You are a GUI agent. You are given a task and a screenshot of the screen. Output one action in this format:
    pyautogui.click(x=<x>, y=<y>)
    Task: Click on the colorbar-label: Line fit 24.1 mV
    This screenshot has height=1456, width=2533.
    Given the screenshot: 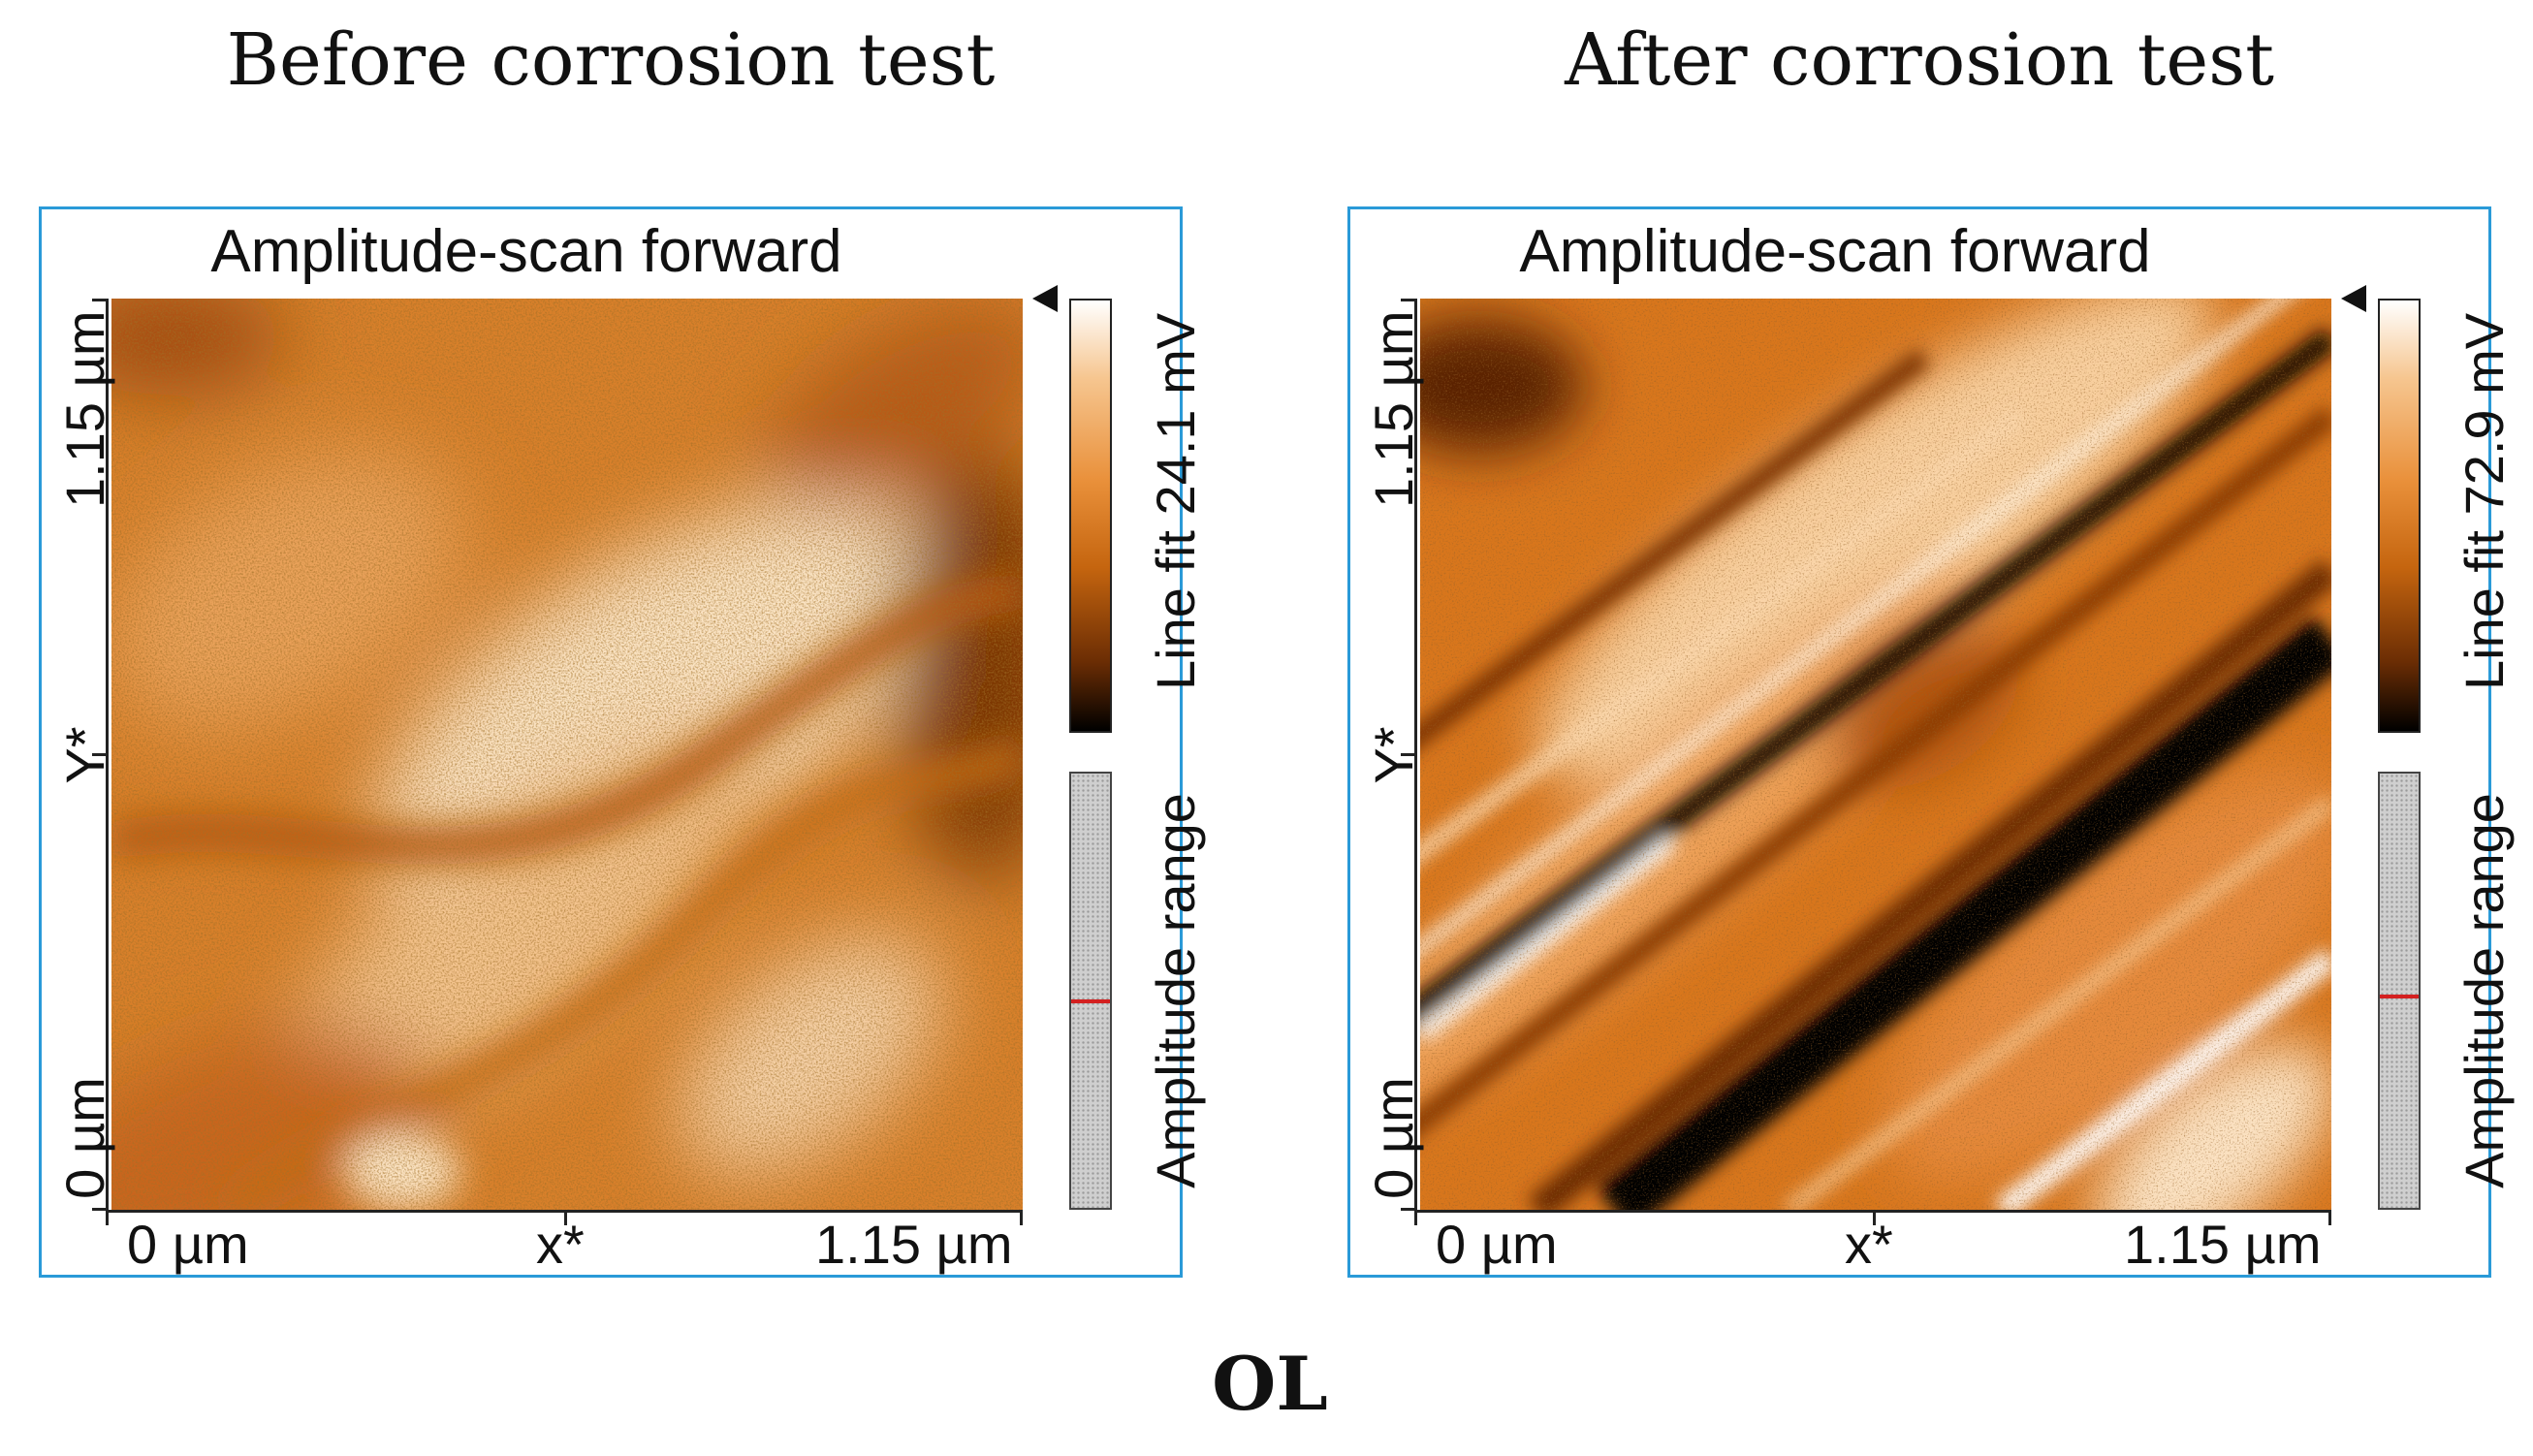 What is the action you would take?
    pyautogui.click(x=1175, y=501)
    